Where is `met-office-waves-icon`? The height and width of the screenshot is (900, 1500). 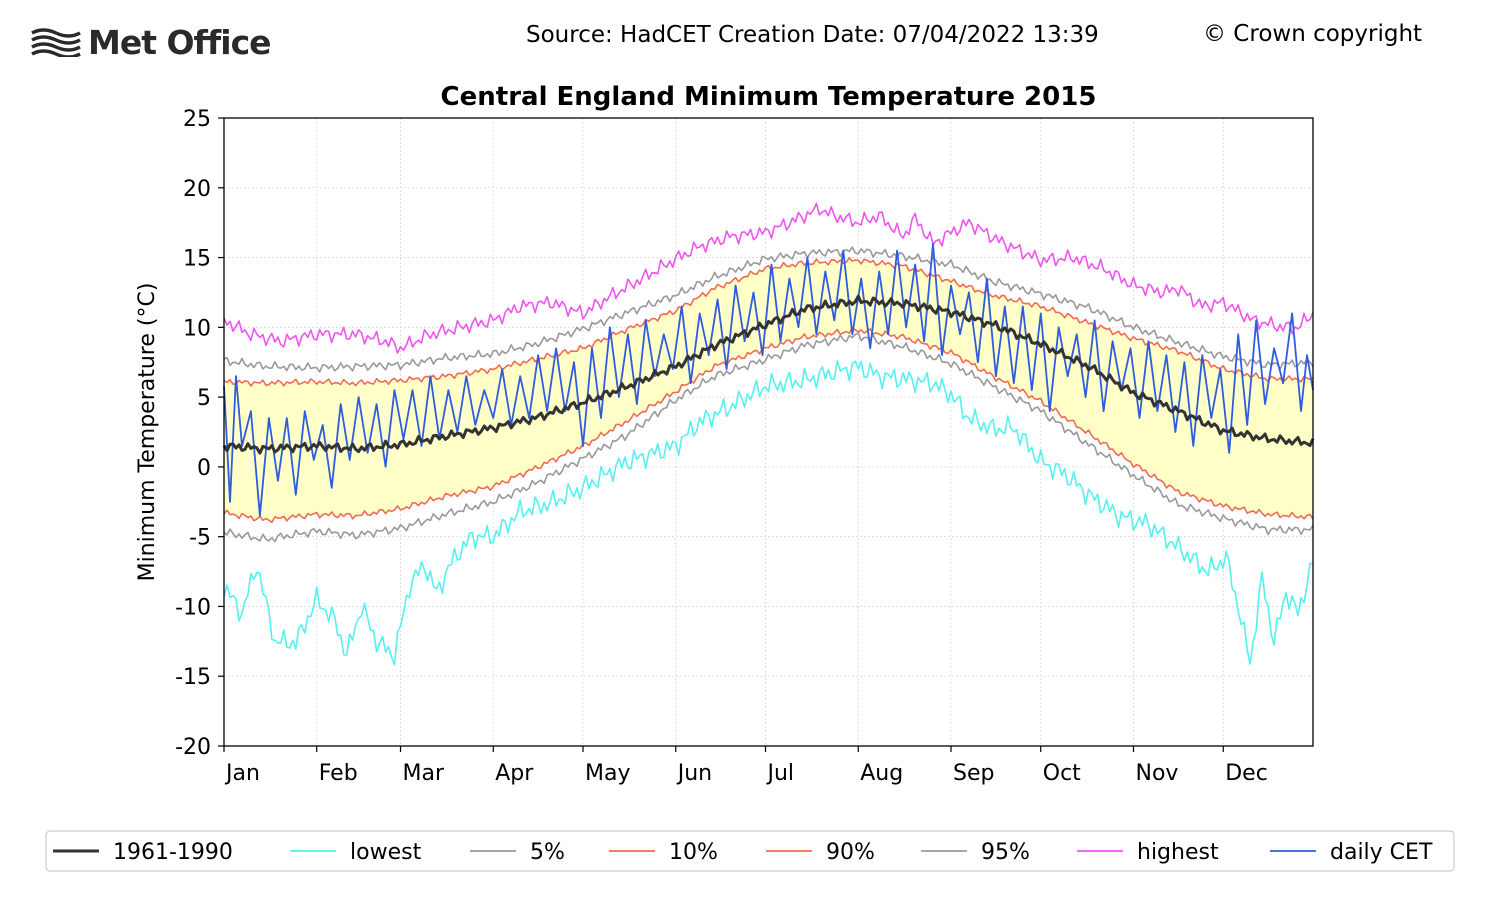
met-office-waves-icon is located at coordinates (56, 42).